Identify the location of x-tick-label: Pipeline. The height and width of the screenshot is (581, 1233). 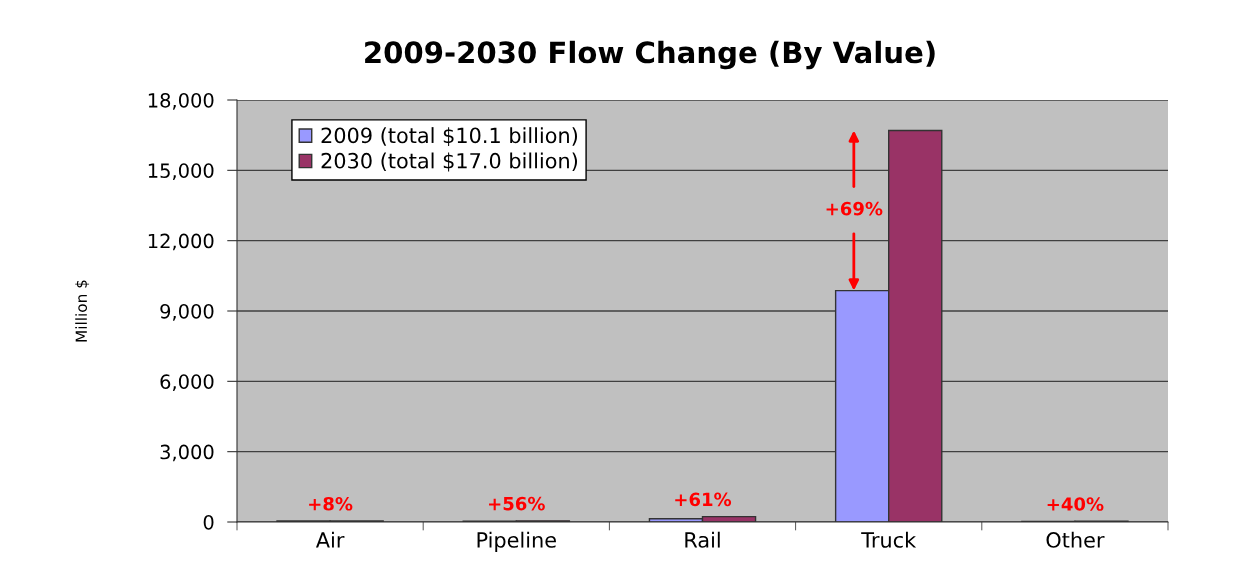
(516, 541).